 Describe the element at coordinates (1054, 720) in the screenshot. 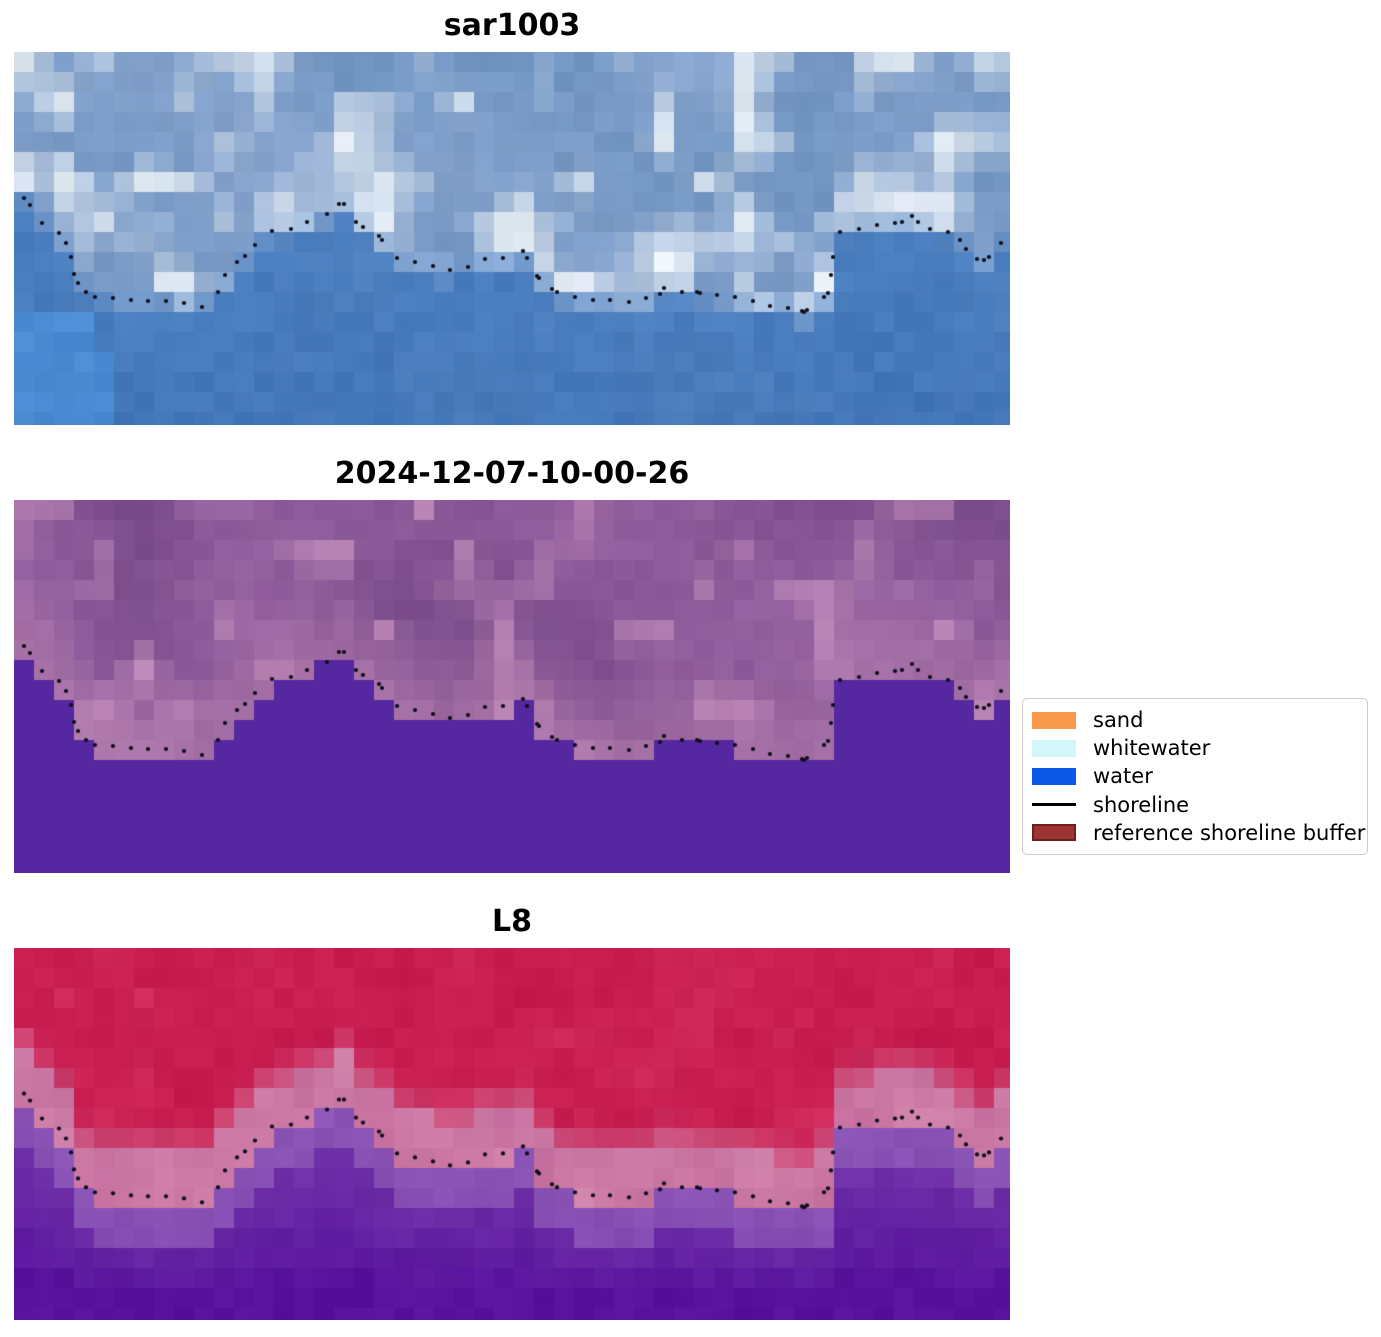

I see `legend-swatch-sand` at that location.